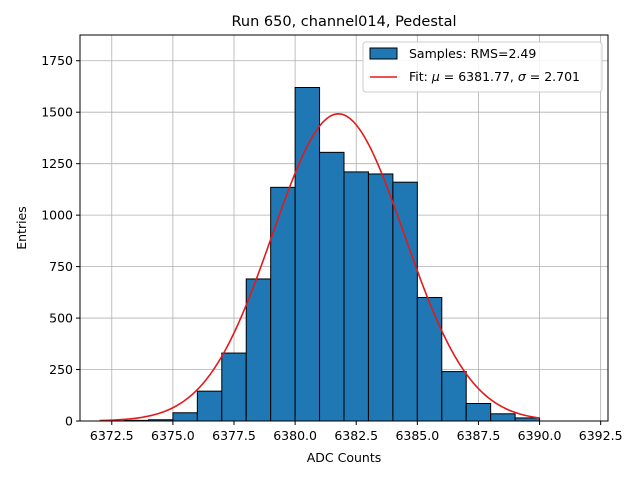 The image size is (640, 480). Describe the element at coordinates (173, 435) in the screenshot. I see `x-tick-label: 6375.0` at that location.